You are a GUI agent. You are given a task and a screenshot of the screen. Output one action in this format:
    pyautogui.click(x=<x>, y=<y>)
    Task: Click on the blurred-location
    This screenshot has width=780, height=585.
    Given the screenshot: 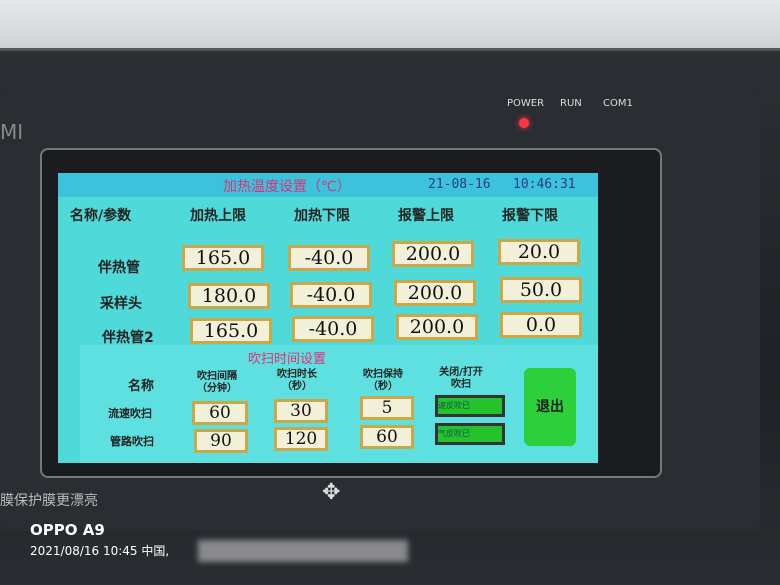 What is the action you would take?
    pyautogui.click(x=303, y=551)
    